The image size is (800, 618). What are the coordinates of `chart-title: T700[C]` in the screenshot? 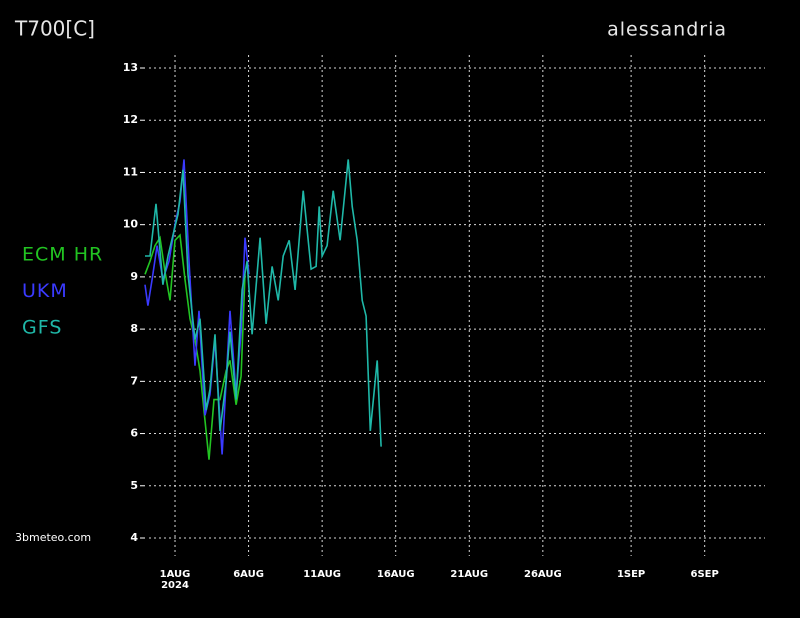 It's located at (54, 29).